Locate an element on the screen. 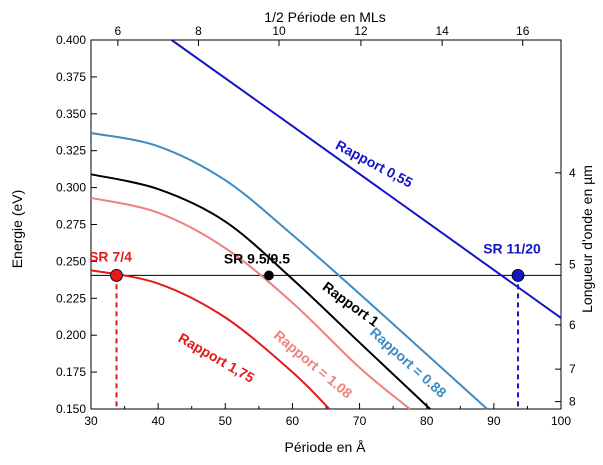  top-tick-label: 8 is located at coordinates (198, 31).